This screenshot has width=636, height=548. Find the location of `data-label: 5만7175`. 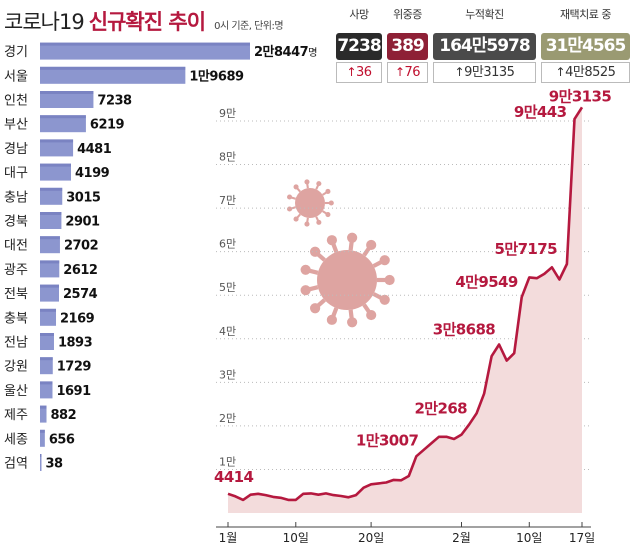

data-label: 5만7175 is located at coordinates (526, 249).